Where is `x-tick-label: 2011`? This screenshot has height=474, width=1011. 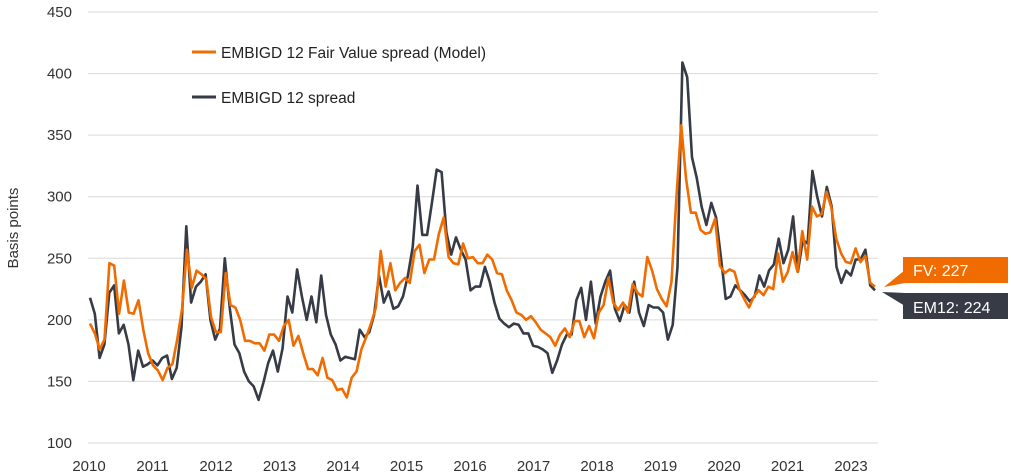
x-tick-label: 2011 is located at coordinates (152, 466).